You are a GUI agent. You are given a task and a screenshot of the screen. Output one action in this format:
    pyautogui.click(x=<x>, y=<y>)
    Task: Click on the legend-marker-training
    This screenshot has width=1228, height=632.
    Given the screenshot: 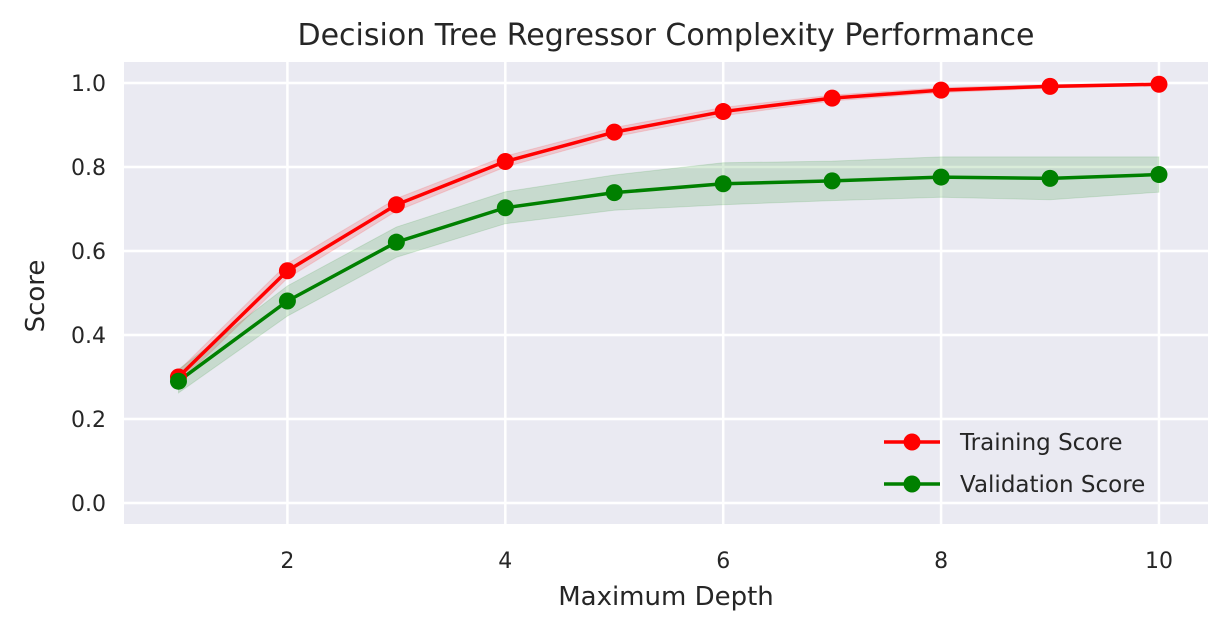 What is the action you would take?
    pyautogui.click(x=912, y=442)
    